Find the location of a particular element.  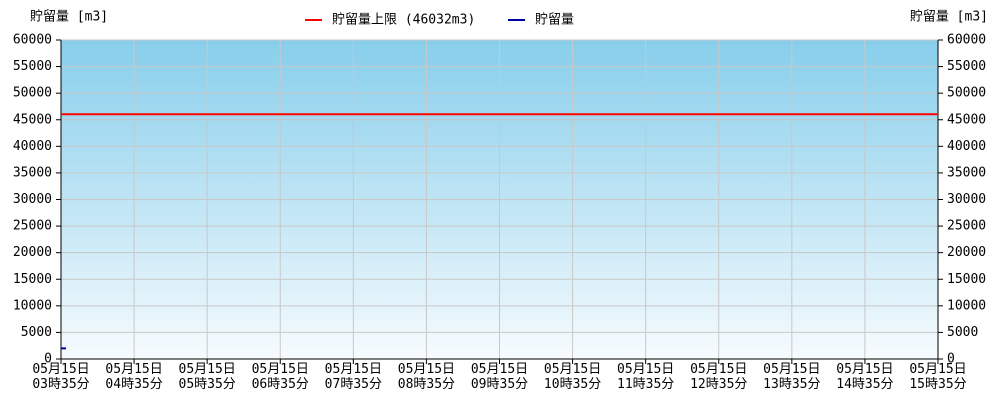

y2-tick-label: 40000 is located at coordinates (966, 146).